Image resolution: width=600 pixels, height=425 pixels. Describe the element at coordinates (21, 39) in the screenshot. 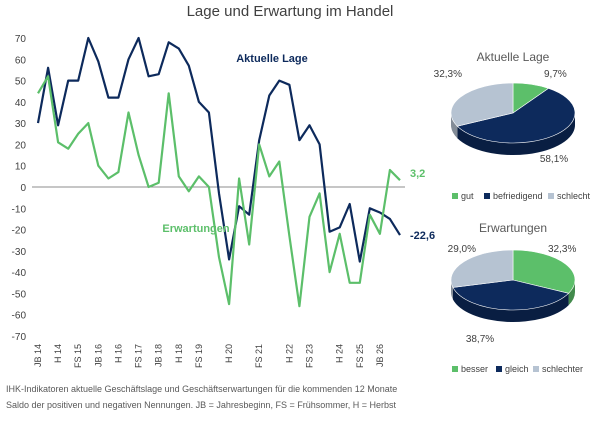

I see `y-tick-label: 70` at that location.